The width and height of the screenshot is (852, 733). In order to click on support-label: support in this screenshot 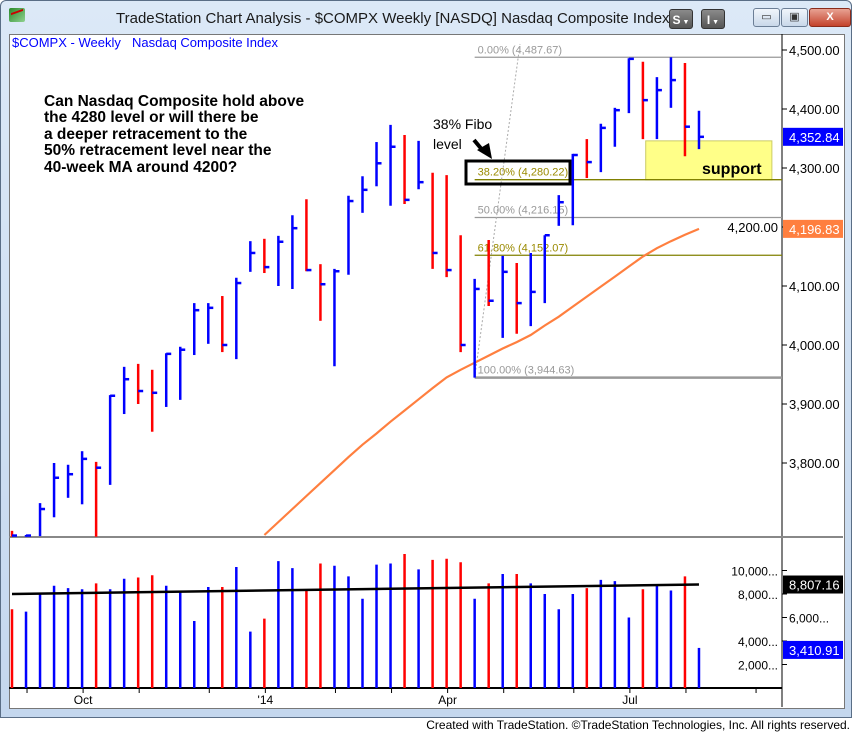, I will do `click(732, 169)`.